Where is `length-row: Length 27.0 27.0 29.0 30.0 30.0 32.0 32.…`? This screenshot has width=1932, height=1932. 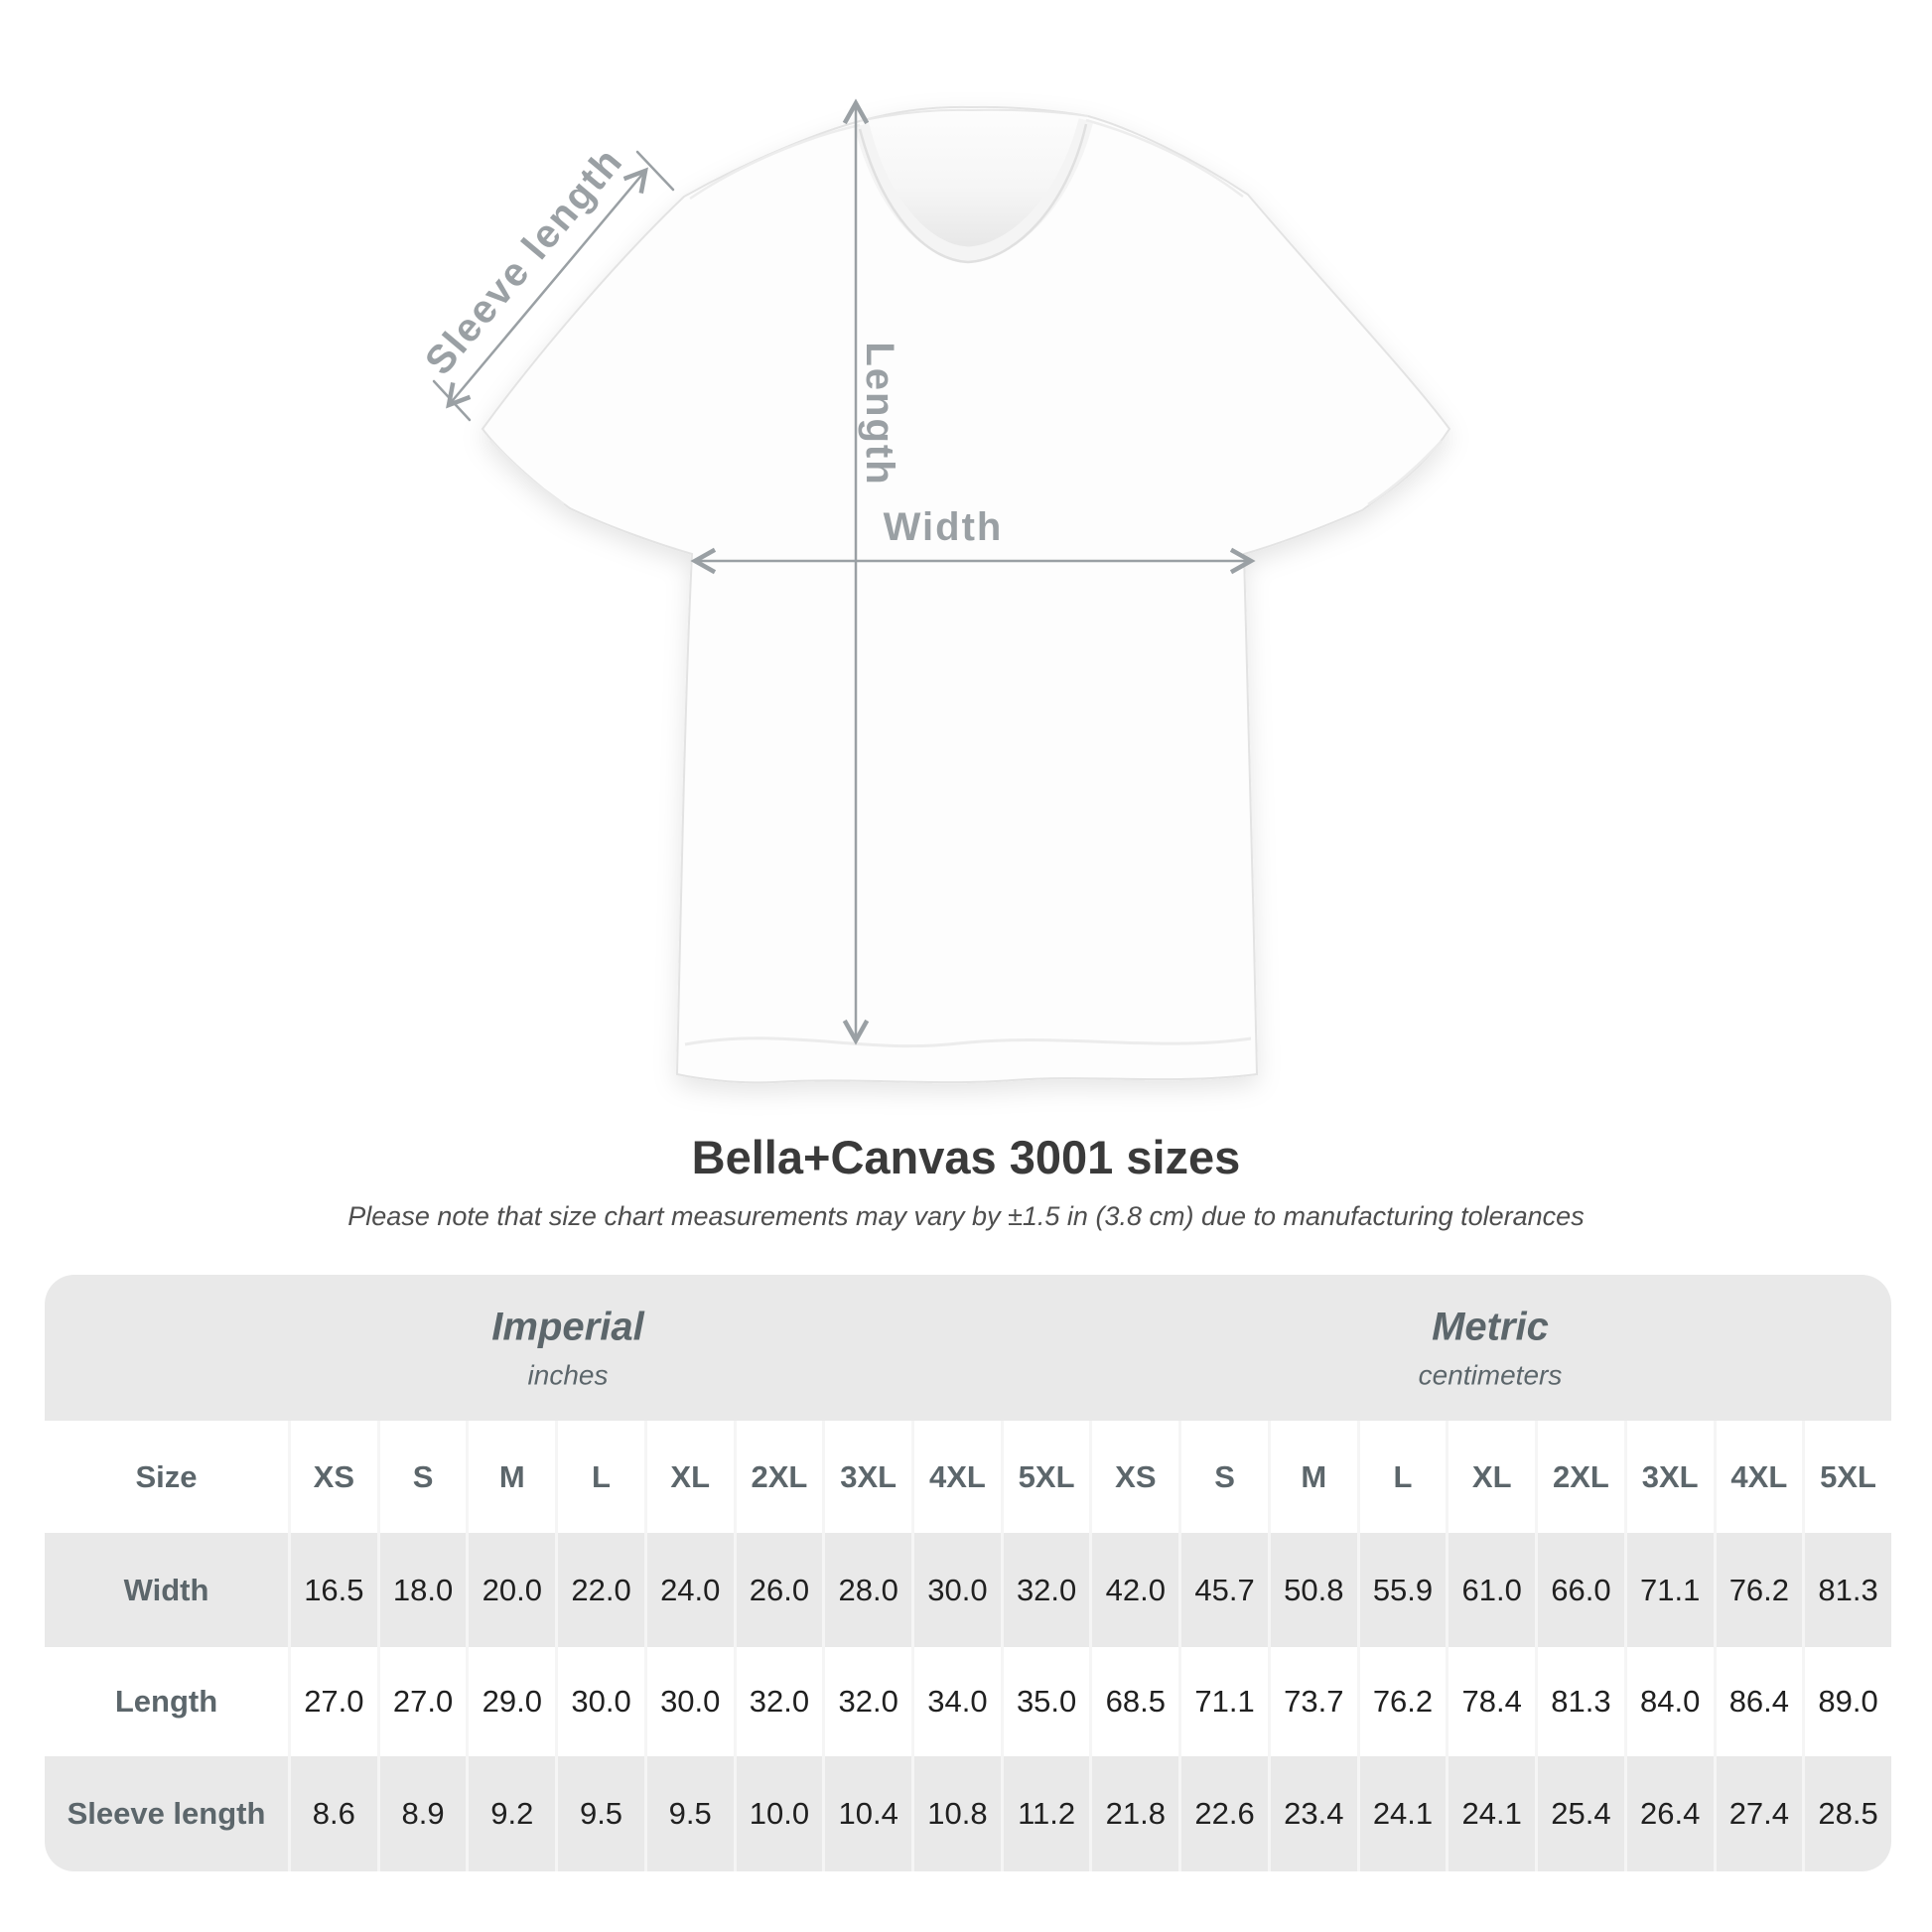 length-row: Length 27.0 27.0 29.0 30.0 30.0 32.0 32.… is located at coordinates (968, 1701).